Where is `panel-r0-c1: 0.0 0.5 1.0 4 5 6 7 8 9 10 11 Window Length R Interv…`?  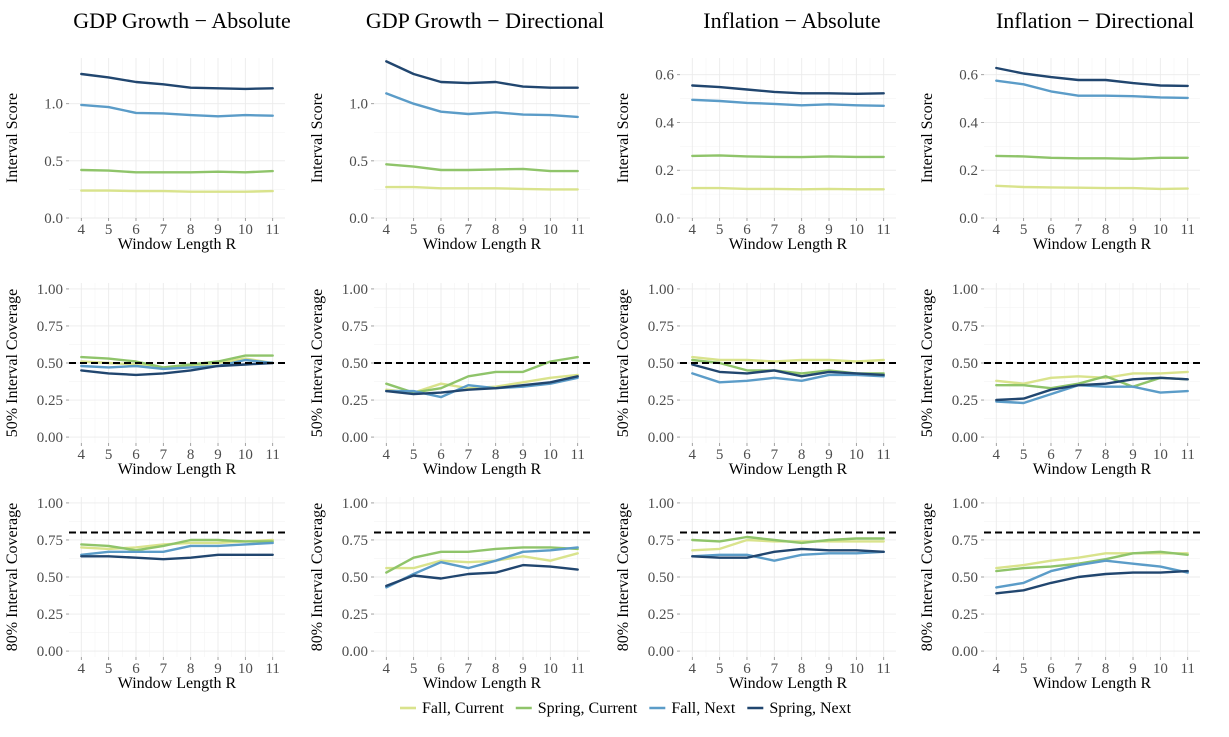
panel-r0-c1: 0.0 0.5 1.0 4 5 6 7 8 9 10 11 Window Length R Interv… is located at coordinates (449, 155).